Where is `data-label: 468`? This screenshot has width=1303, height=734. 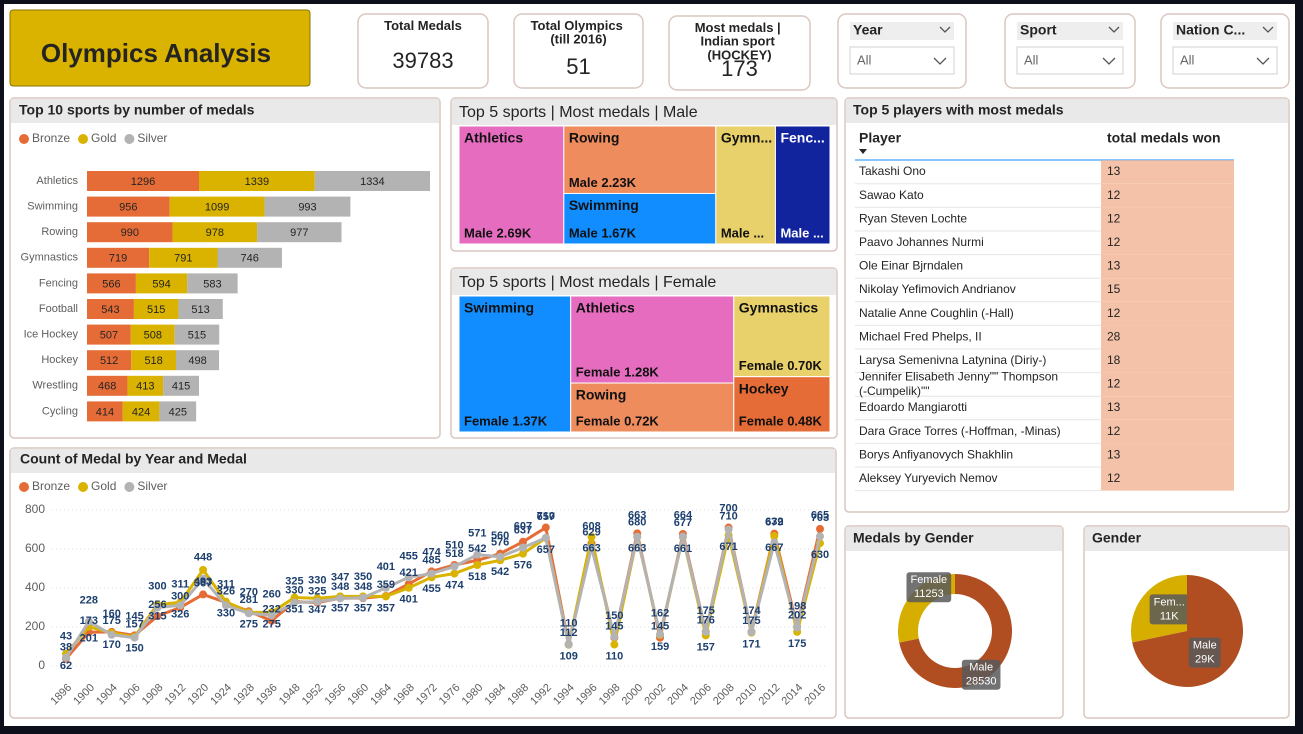 data-label: 468 is located at coordinates (107, 387).